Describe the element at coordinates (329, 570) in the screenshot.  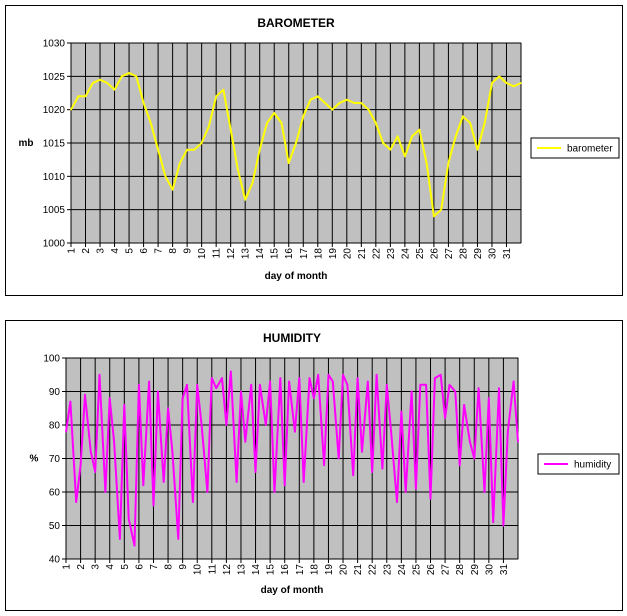
I see `x-tick-label: 19` at that location.